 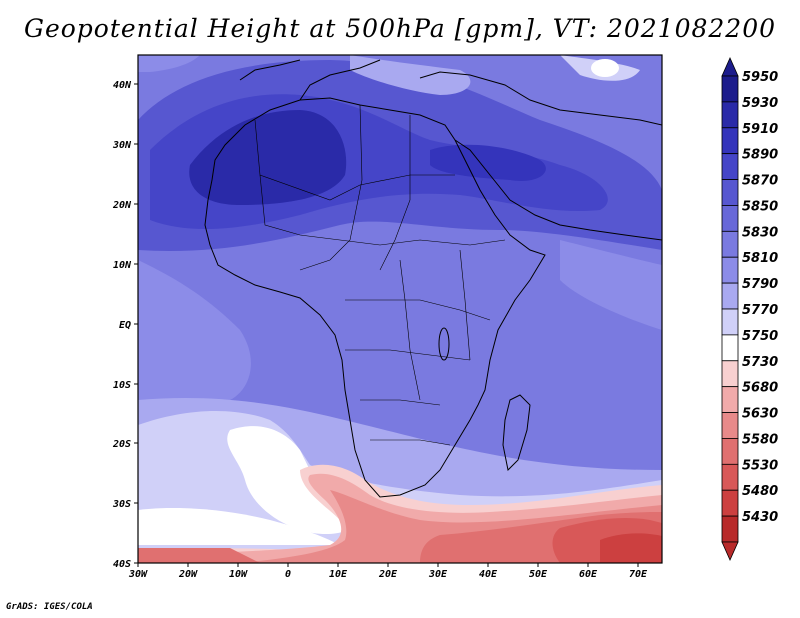 I want to click on lat-tick-label: 10S, so click(x=122, y=385).